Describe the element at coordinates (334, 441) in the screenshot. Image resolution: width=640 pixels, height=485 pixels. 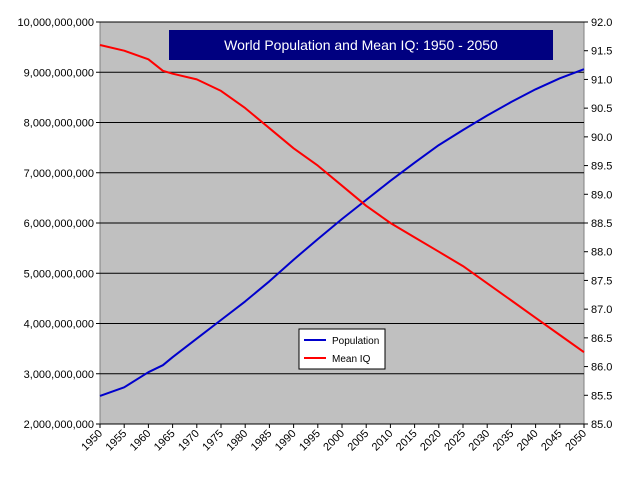
I see `x-tick-label: 2000` at that location.